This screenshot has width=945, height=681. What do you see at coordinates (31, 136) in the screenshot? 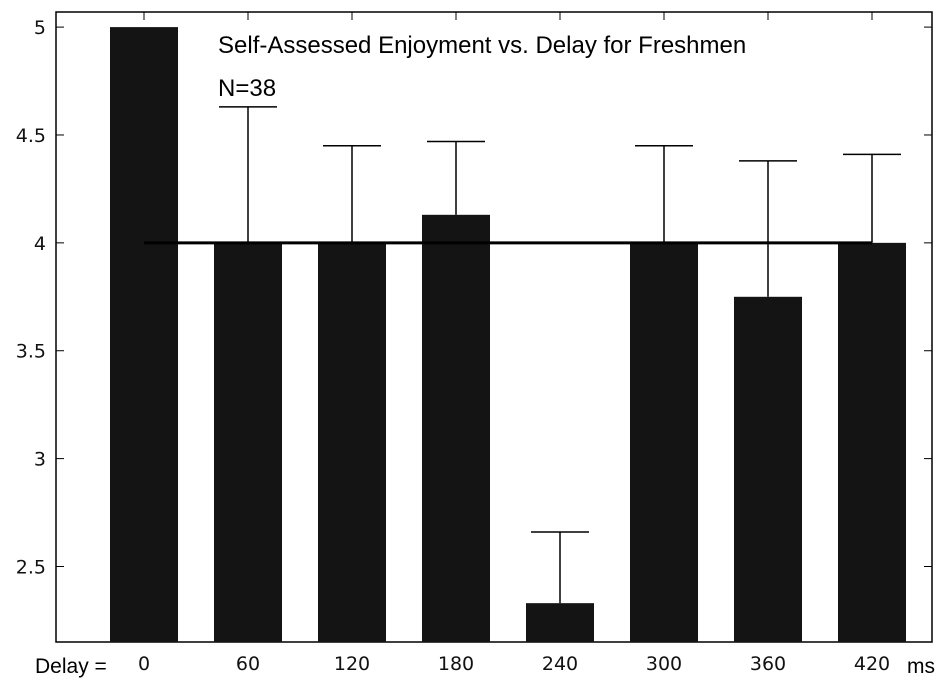
I see `y-tick-label-4.5: 4.5` at bounding box center [31, 136].